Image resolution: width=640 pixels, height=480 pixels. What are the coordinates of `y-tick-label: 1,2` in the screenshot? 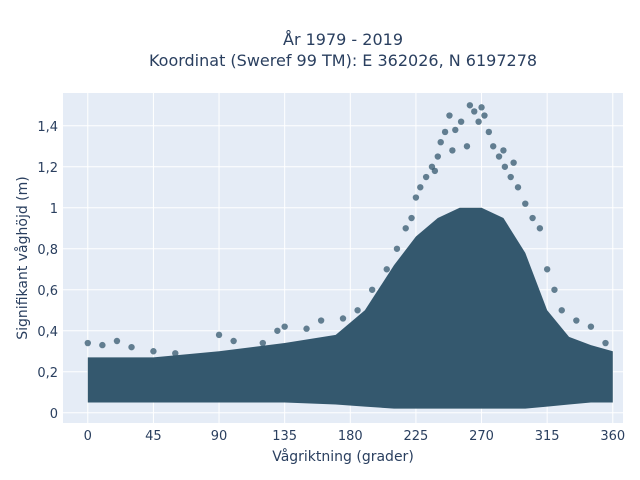 It's located at (47, 168).